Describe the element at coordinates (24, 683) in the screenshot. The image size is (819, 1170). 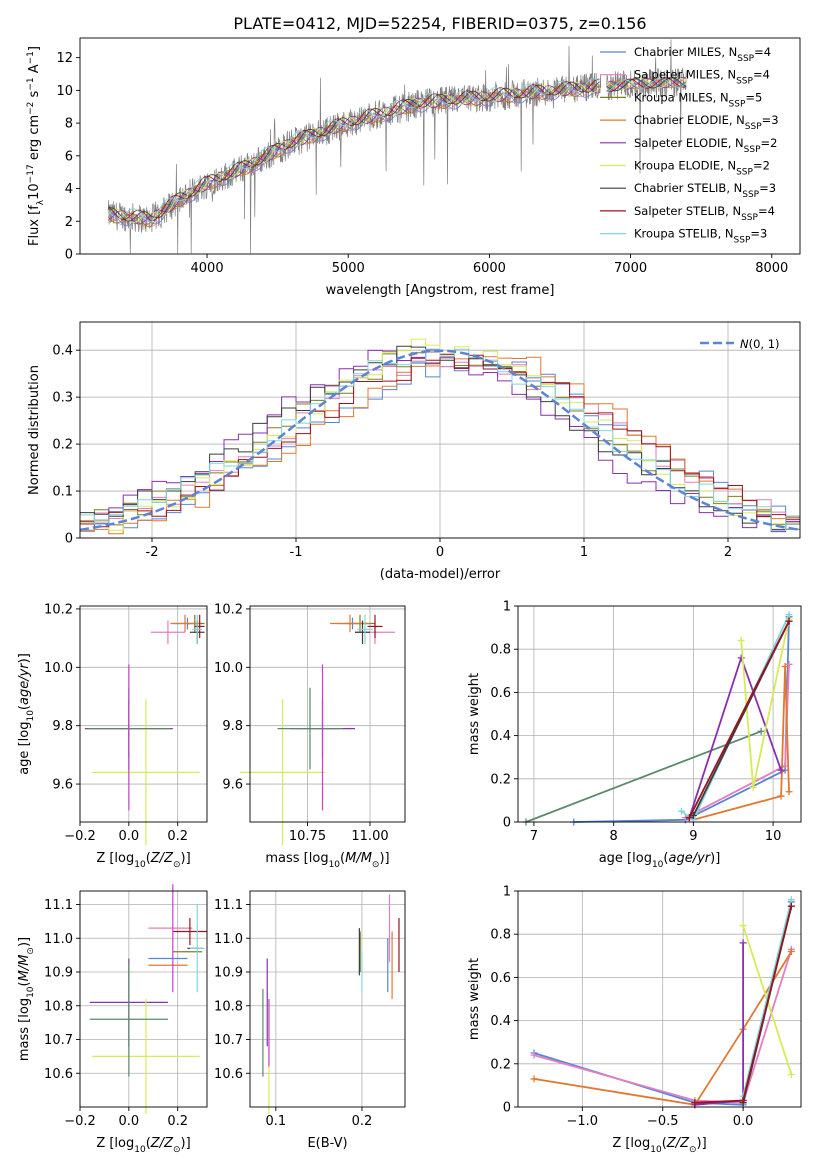
I see `label-fragment: age/yr` at that location.